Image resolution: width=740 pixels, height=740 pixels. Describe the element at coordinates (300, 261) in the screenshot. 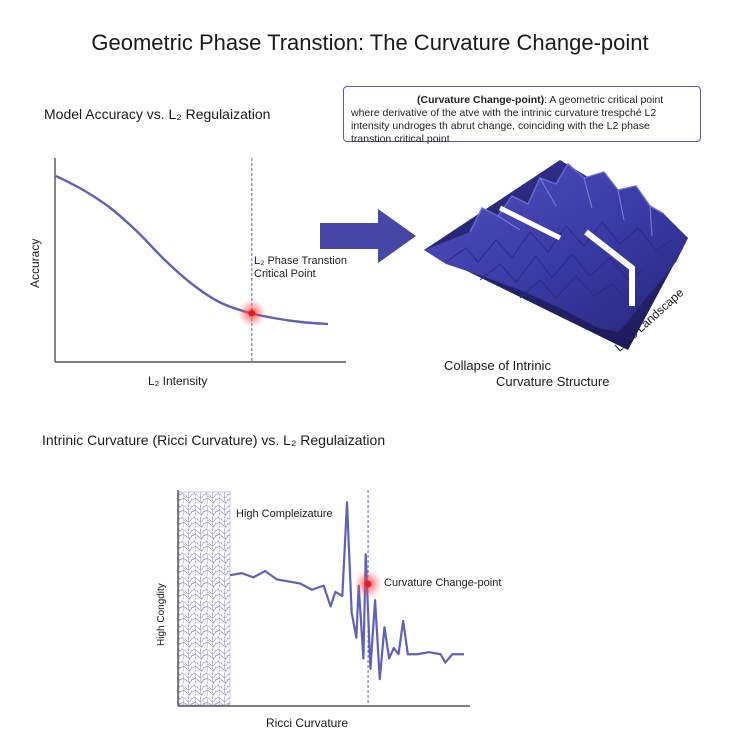

I see `critical-point-label-line1: L₂ Phase Transtion` at that location.